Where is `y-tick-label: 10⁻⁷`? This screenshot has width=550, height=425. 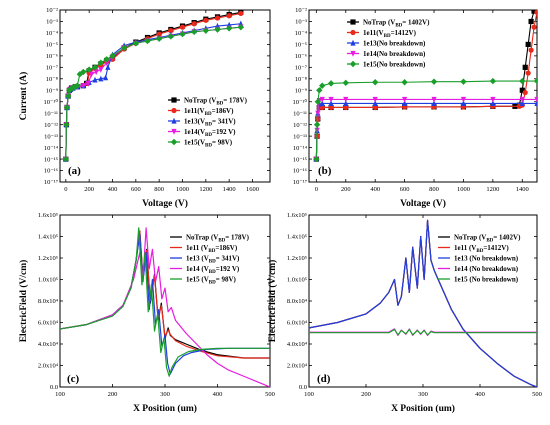 y-tick-label: 10⁻⁷ is located at coordinates (301, 68).